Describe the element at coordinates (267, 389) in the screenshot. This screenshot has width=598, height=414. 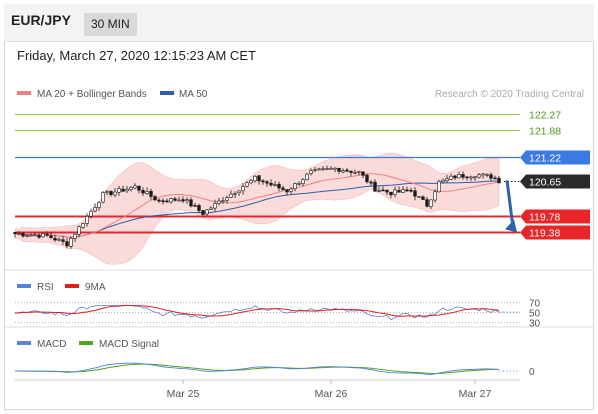
I see `x-axis: Mar 25 Mar 26 Mar 27` at that location.